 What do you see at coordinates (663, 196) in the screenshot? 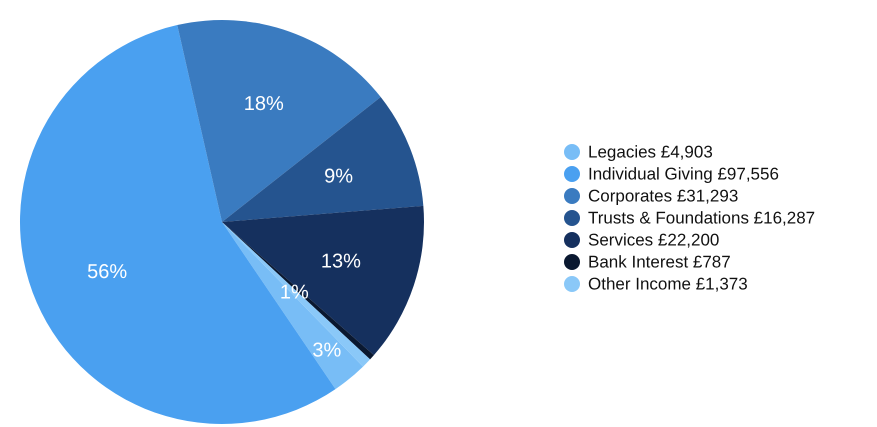
I see `legend-label: Corporates £31,293` at bounding box center [663, 196].